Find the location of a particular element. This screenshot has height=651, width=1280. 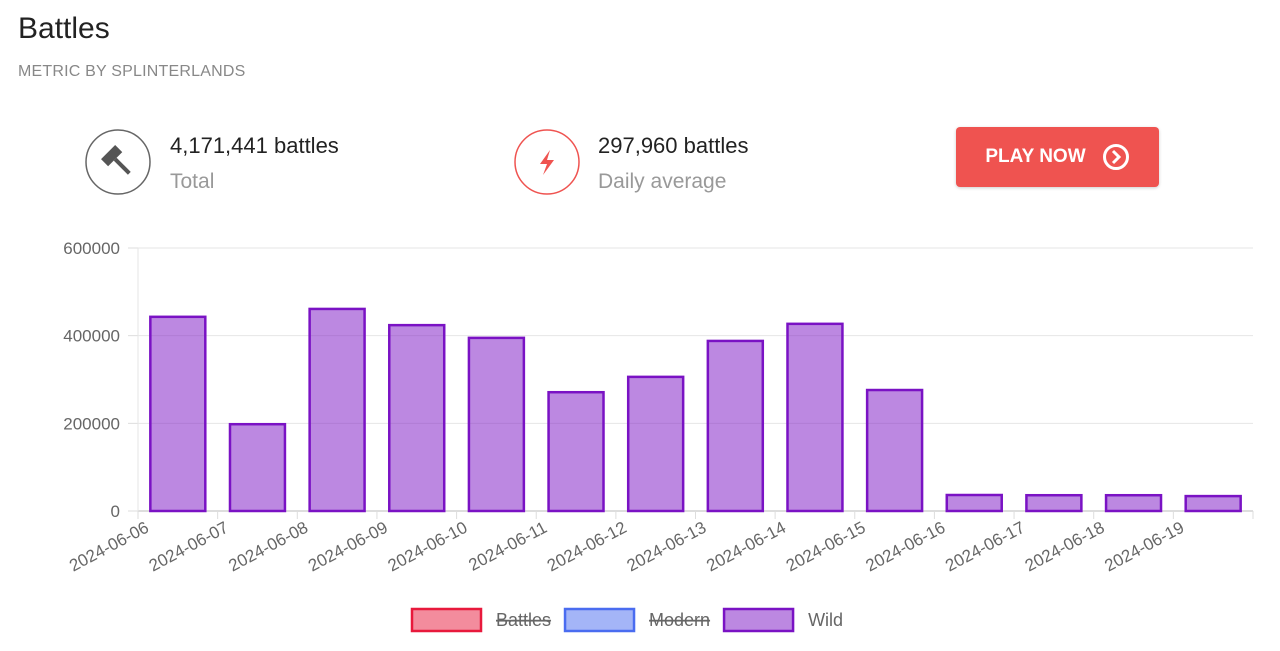

legend-label: Battles is located at coordinates (523, 620).